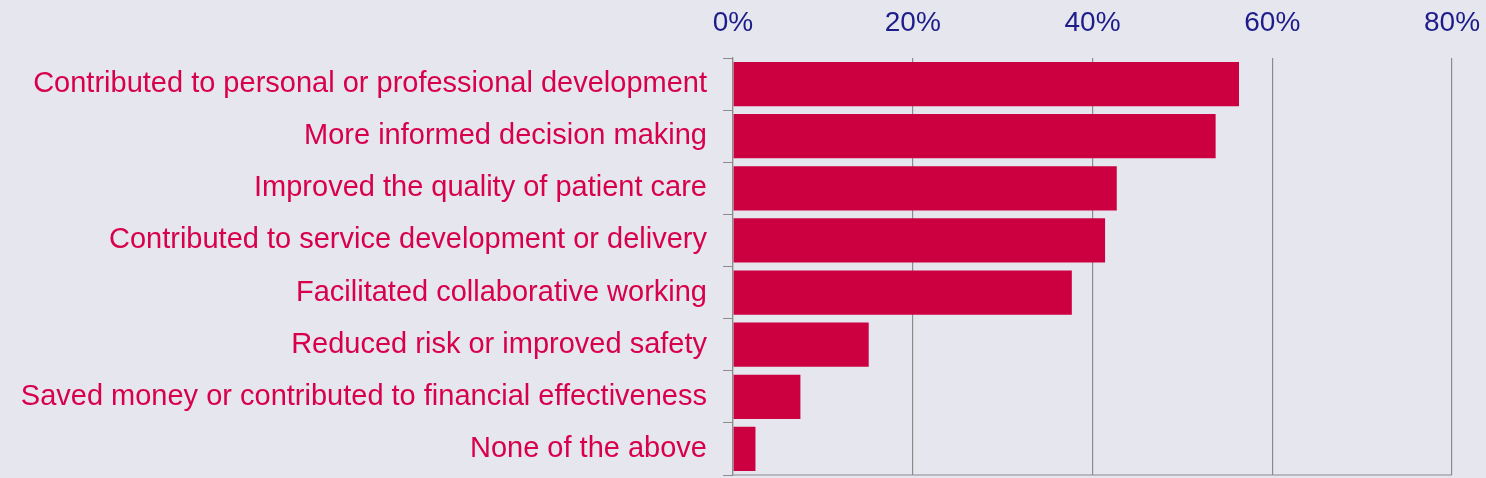 The height and width of the screenshot is (478, 1486). Describe the element at coordinates (1092, 21) in the screenshot. I see `x-tick-label: 40%` at that location.